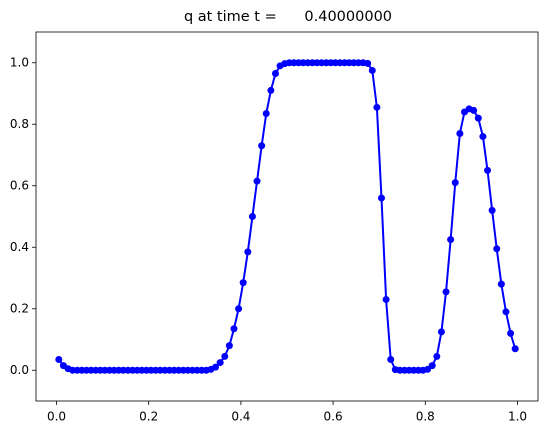 This screenshot has height=439, width=547. Describe the element at coordinates (425, 417) in the screenshot. I see `x-tick-label: 0.8` at that location.